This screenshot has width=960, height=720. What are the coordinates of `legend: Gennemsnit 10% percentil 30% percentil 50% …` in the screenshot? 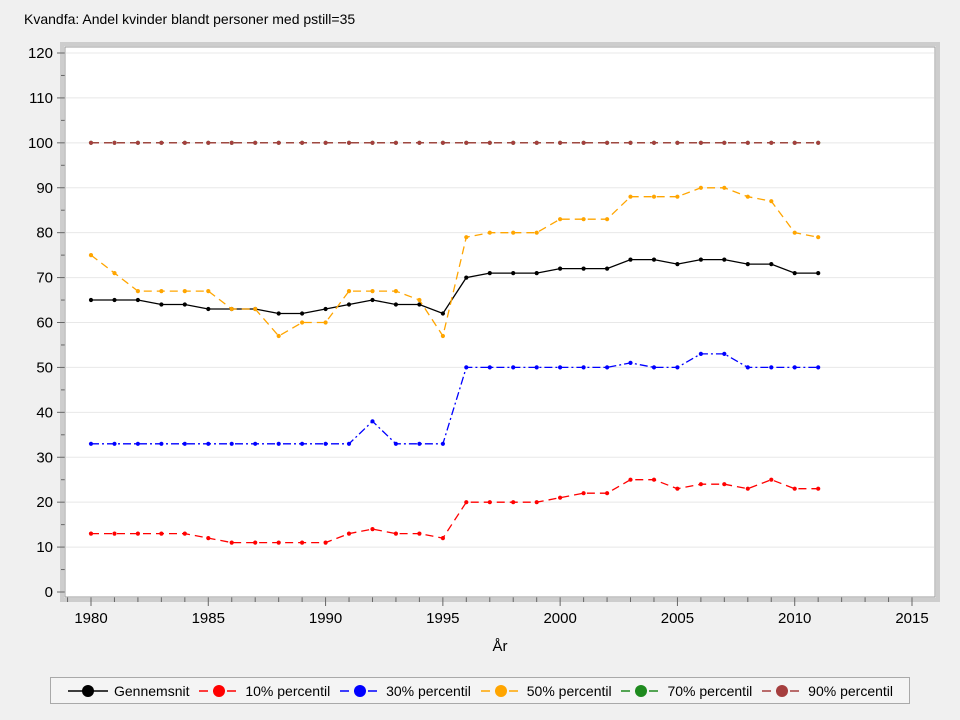 It's located at (480, 690).